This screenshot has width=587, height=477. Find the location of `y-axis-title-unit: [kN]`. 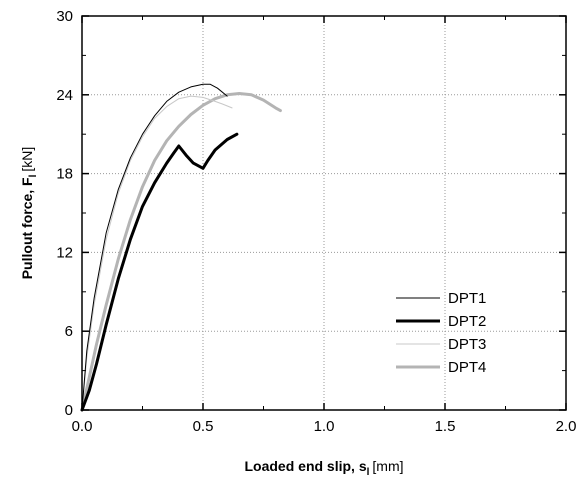

y-axis-title-unit: [kN] is located at coordinates (27, 159).